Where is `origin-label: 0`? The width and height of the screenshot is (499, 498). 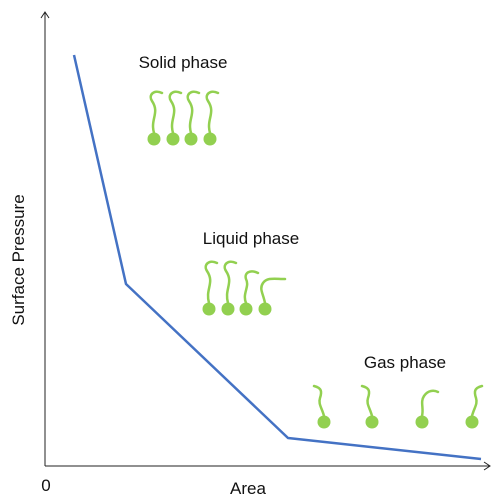
origin-label: 0 is located at coordinates (45, 485).